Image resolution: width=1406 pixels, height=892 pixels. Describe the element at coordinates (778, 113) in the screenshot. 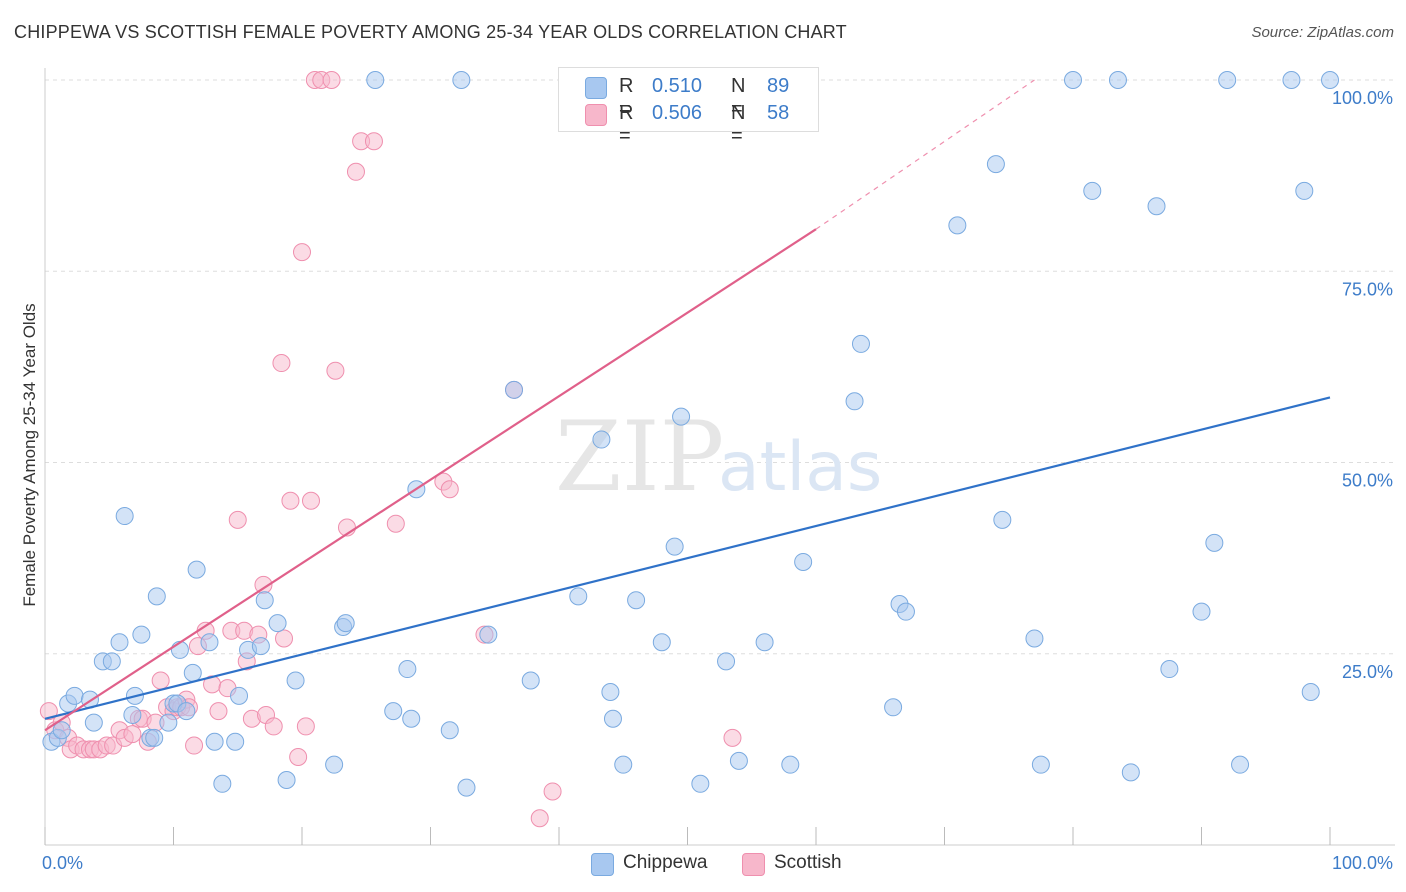

I see `scottish-n-value: 58` at that location.